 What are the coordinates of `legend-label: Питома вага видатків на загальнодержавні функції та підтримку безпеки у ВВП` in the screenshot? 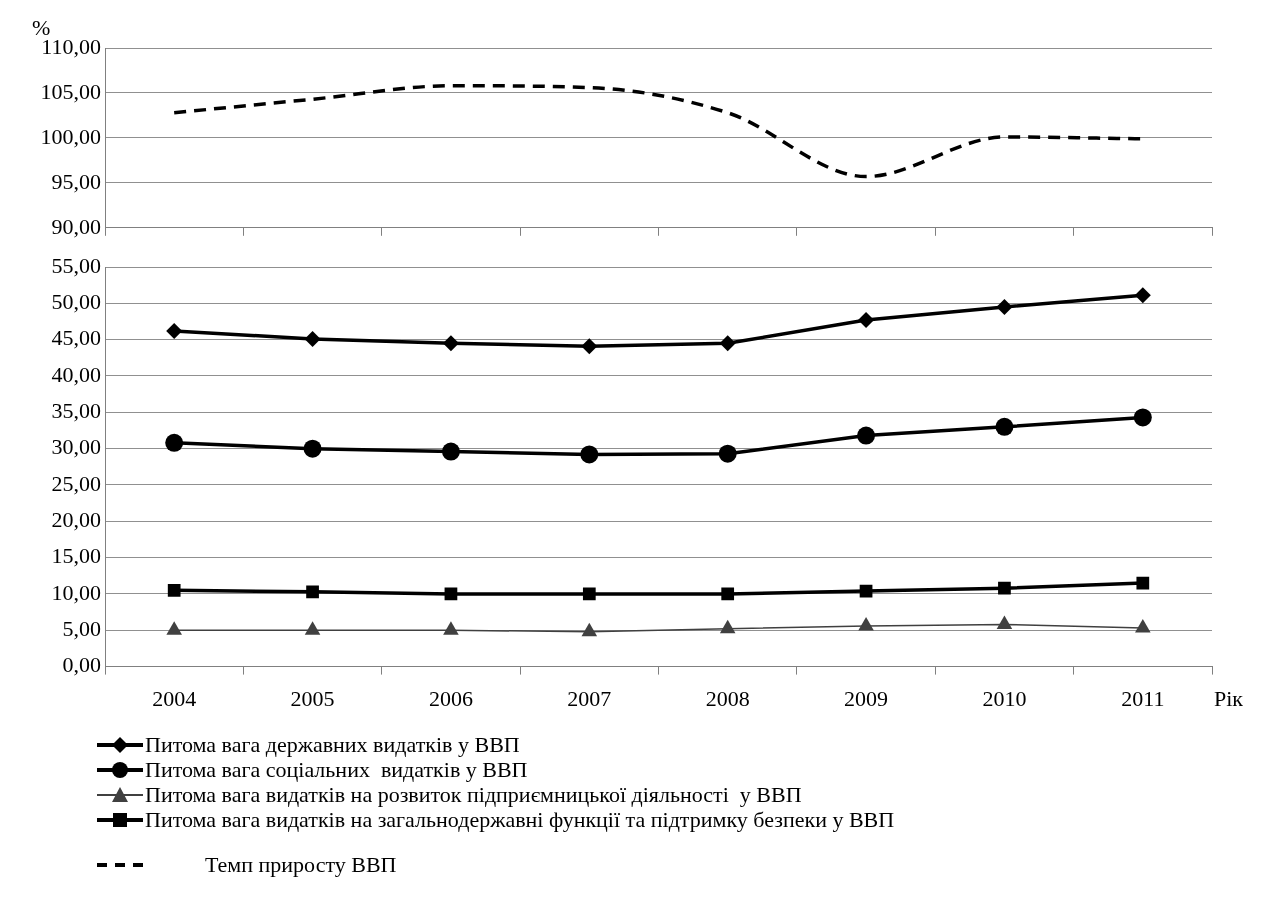 It's located at (520, 819).